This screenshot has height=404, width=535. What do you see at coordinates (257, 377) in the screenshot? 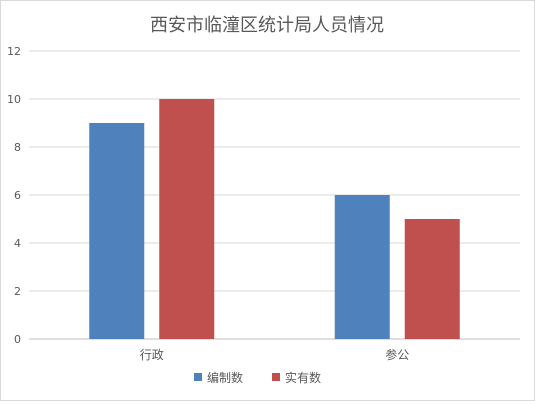
I see `legend: 编制数 实有数` at bounding box center [257, 377].